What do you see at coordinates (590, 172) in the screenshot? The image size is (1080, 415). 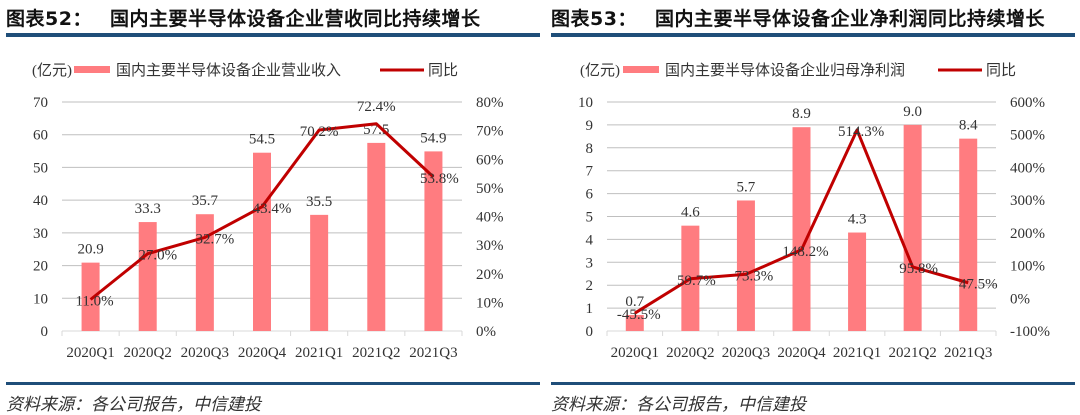 I see `y-tick-label: 7` at bounding box center [590, 172].